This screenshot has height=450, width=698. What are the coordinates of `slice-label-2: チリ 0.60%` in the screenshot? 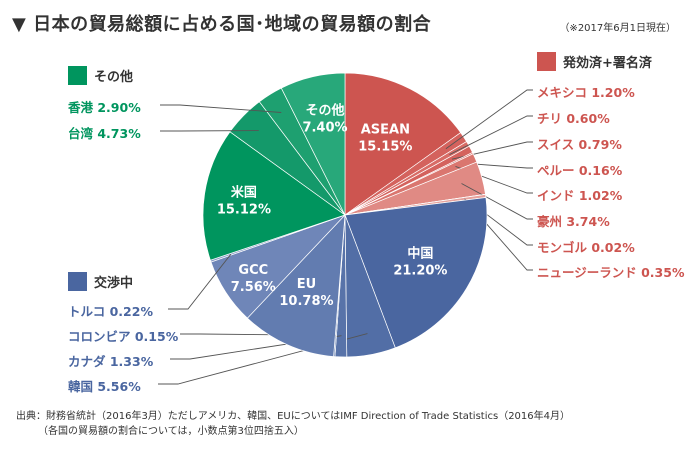 It's located at (573, 118).